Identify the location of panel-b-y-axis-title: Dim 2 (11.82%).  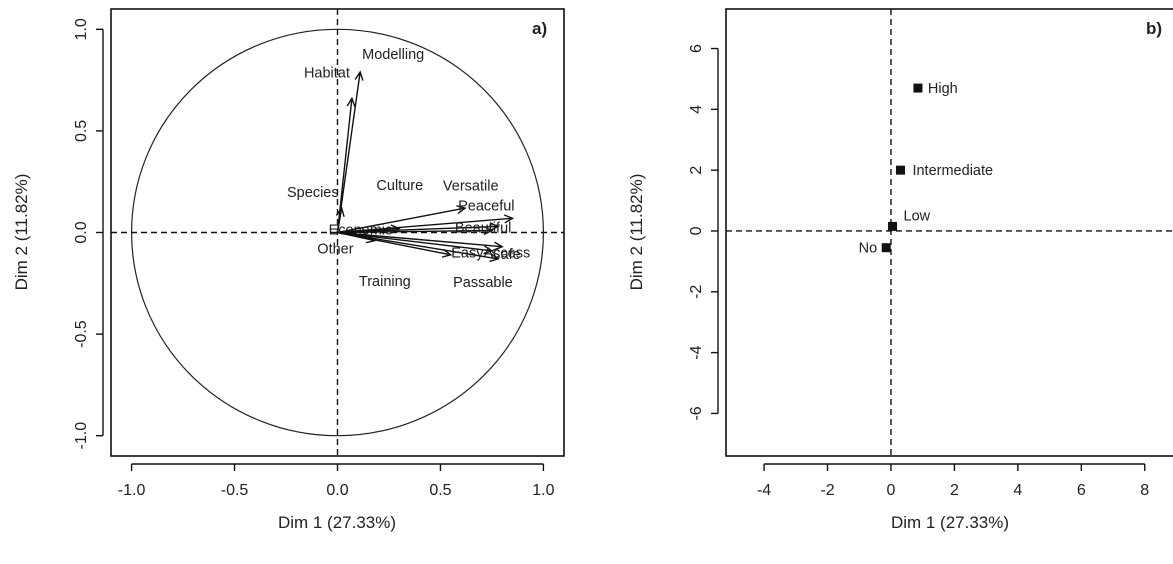
(636, 232).